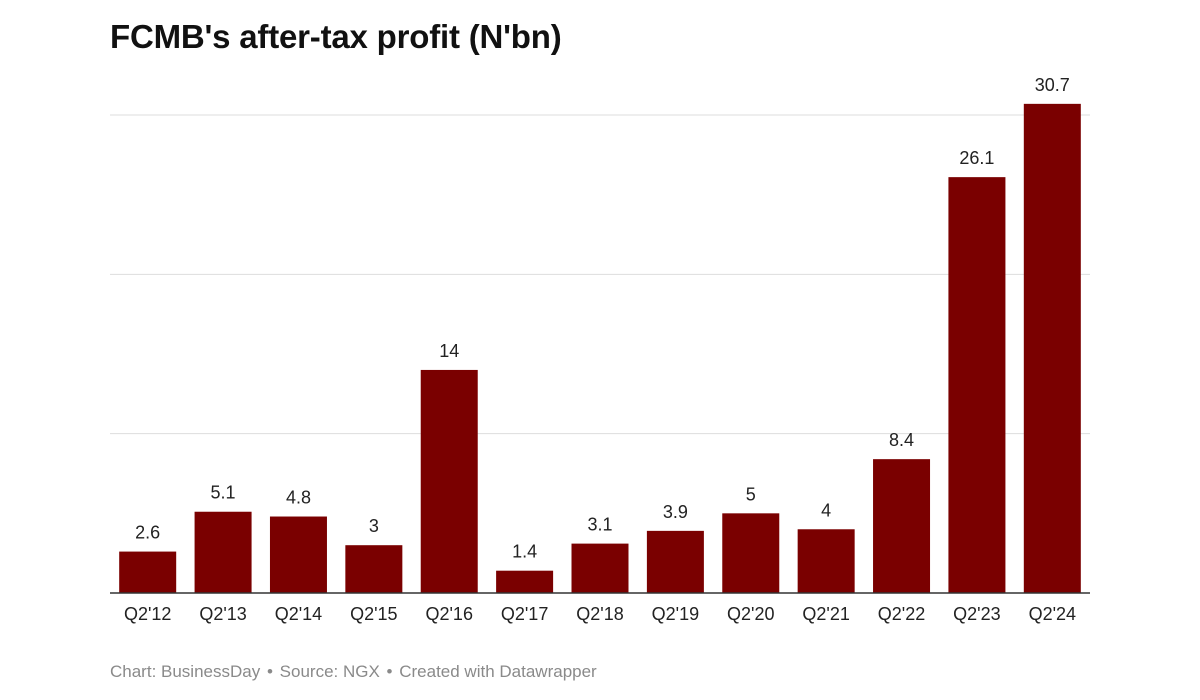  I want to click on x-tick-label: Q2'13, so click(222, 614).